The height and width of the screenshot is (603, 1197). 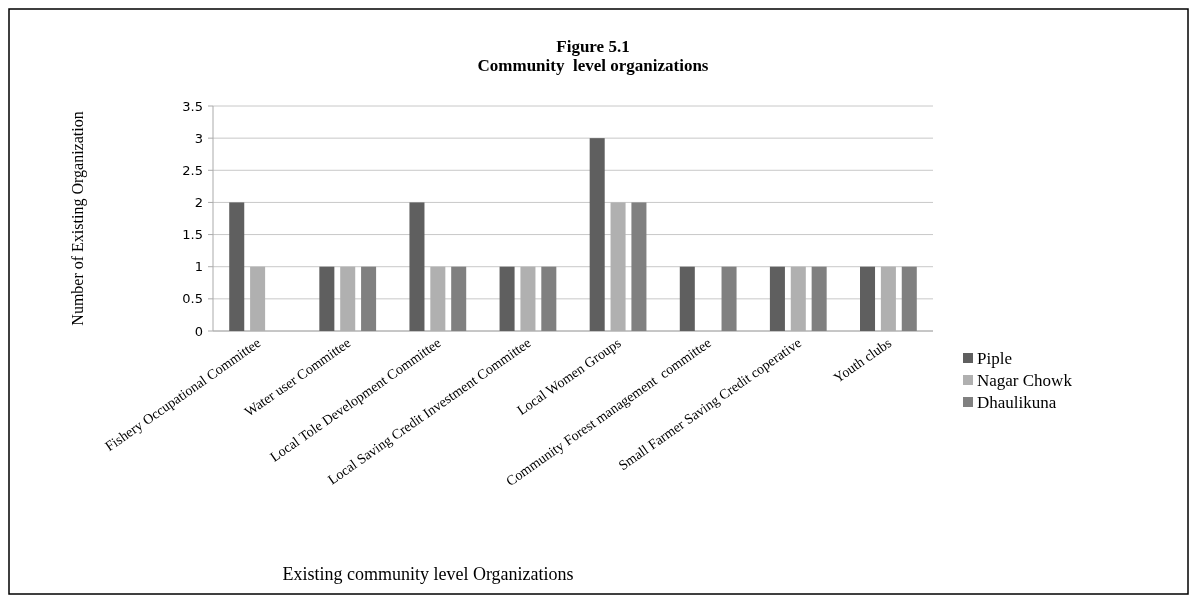 I want to click on y-tick-label: 3, so click(x=198, y=138).